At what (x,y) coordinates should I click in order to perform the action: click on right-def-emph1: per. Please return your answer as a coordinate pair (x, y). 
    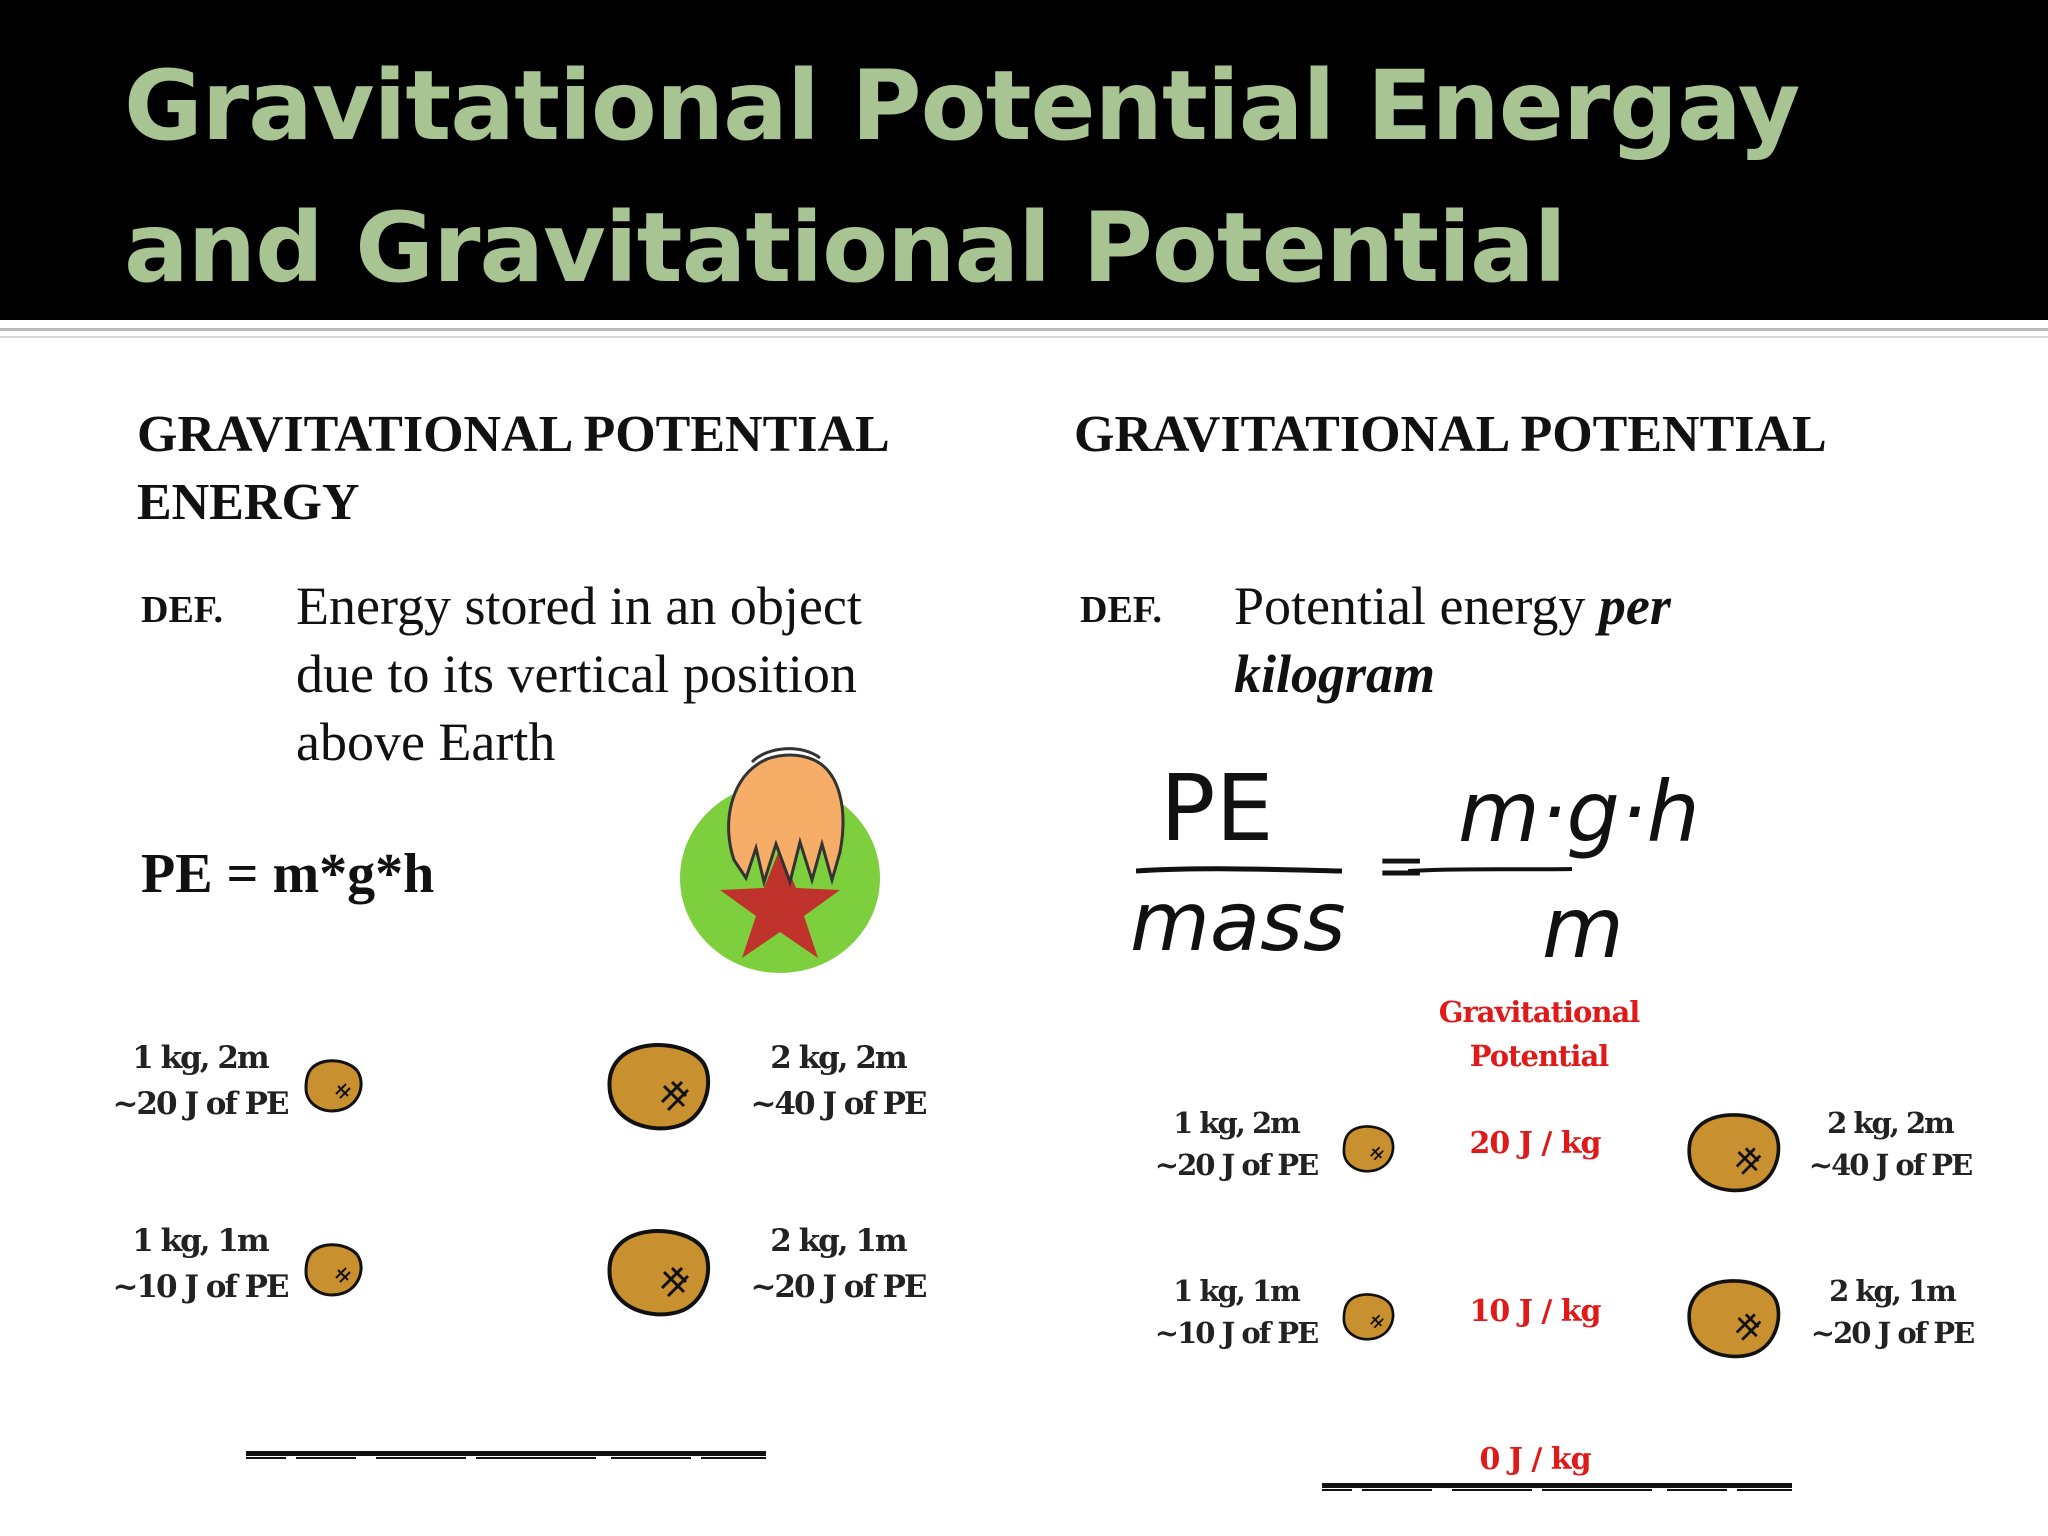
    Looking at the image, I should click on (1634, 606).